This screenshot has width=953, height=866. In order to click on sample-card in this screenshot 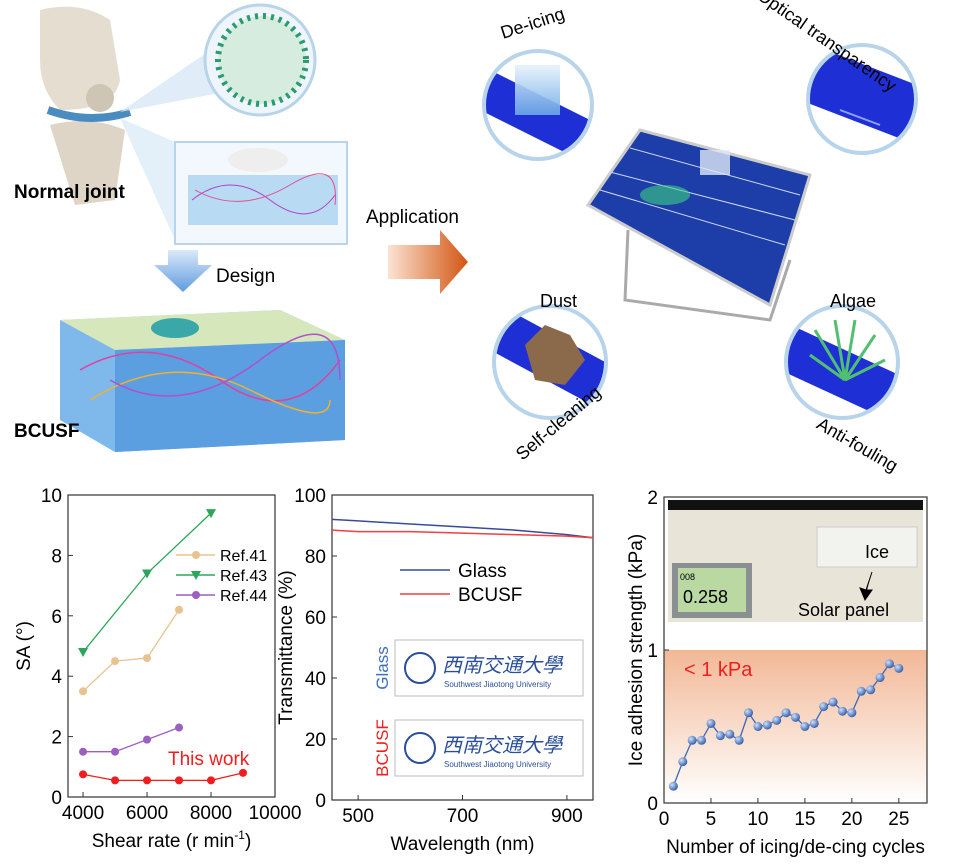, I will do `click(489, 668)`.